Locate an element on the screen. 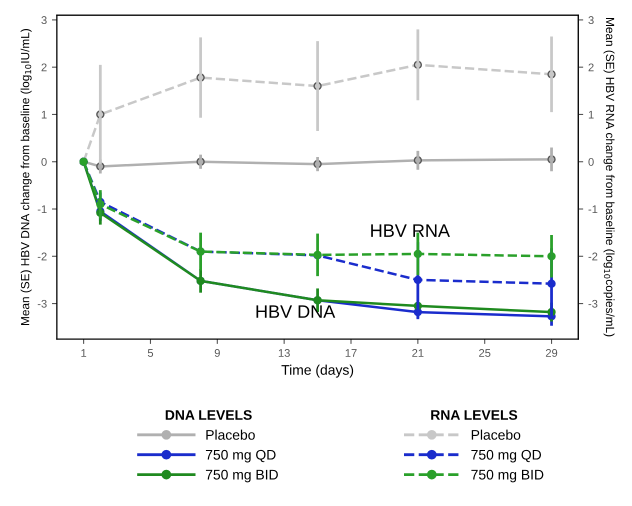 Image resolution: width=632 pixels, height=506 pixels. x-tick-label: 9 is located at coordinates (217, 353).